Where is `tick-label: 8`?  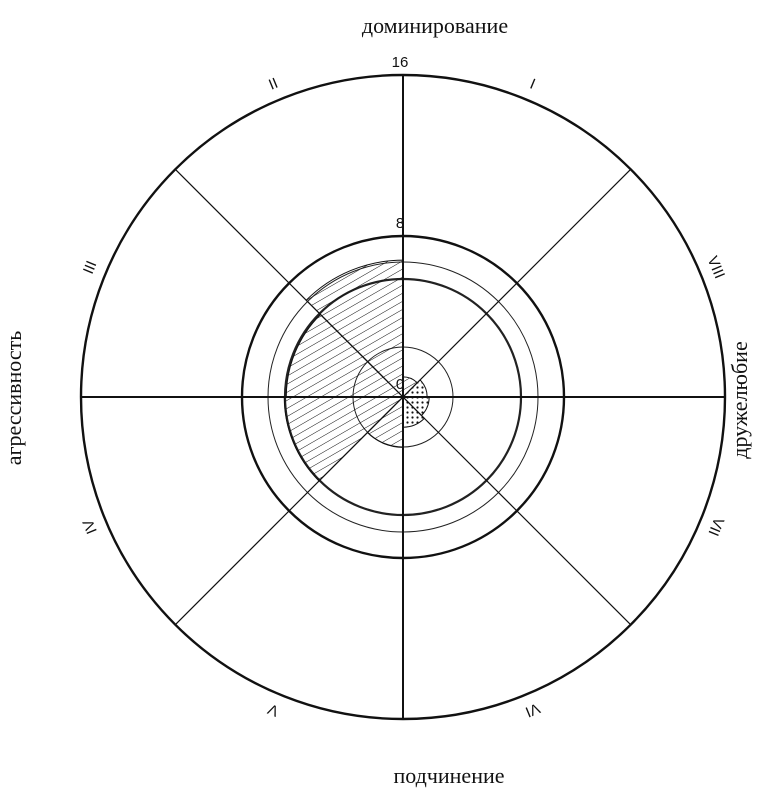
tick-label: 8 is located at coordinates (400, 223).